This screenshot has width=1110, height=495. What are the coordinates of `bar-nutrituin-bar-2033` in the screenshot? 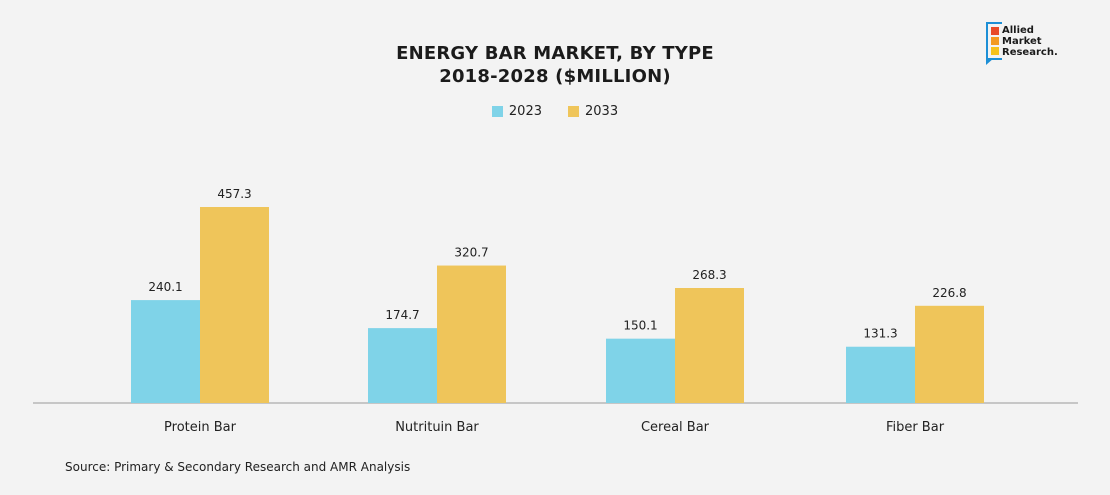 It's located at (471, 334).